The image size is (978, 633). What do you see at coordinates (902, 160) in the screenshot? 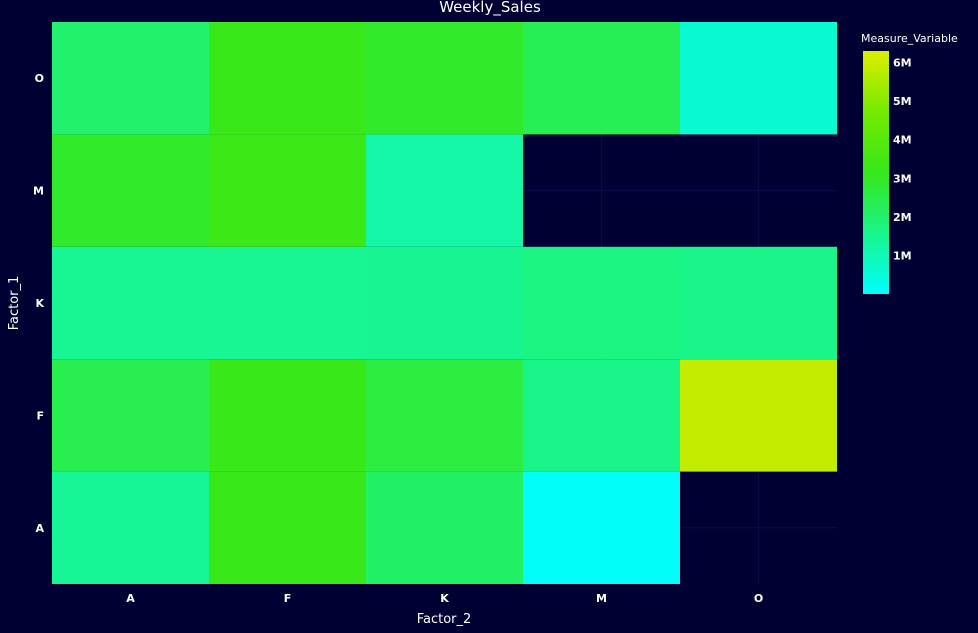
I see `colorbar-ticks: 1M 2M 3M 4M 5M 6M` at bounding box center [902, 160].